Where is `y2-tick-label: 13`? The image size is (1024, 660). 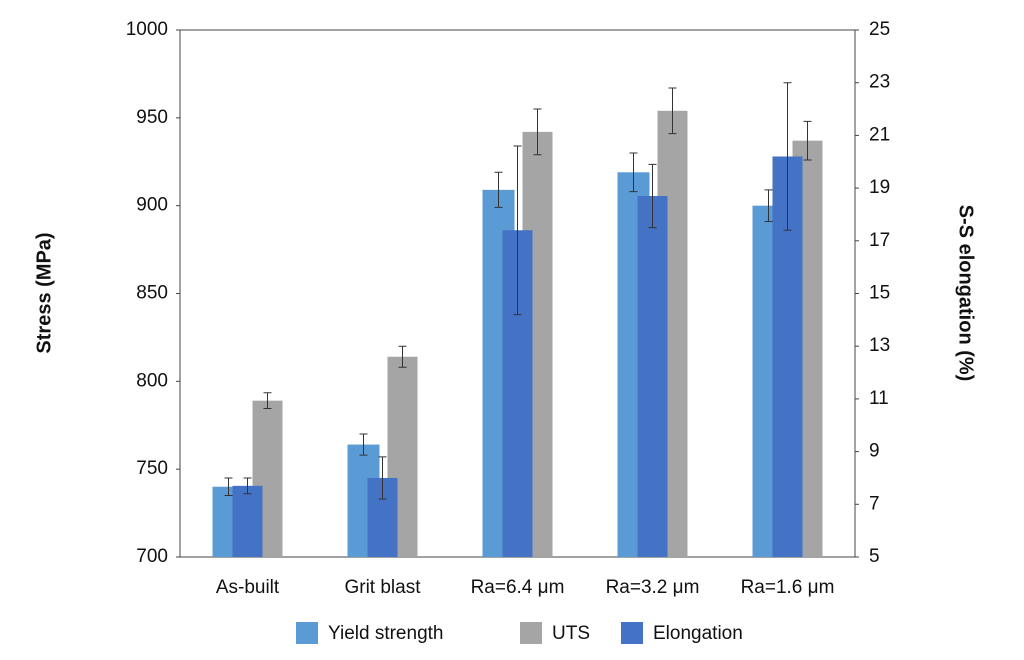 y2-tick-label: 13 is located at coordinates (879, 345).